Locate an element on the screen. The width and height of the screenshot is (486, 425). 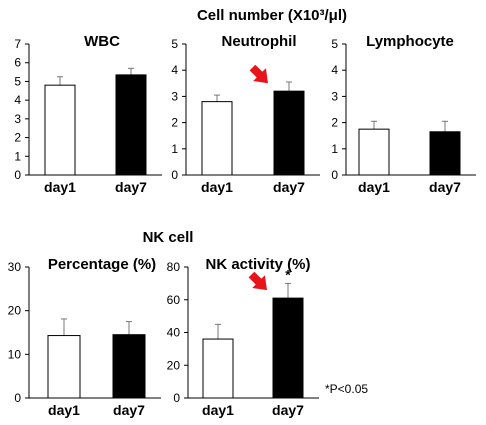
chart-wbc: WBC 0 1 2 3 4 5 6 7 day1 day7 is located at coordinates (88, 114).